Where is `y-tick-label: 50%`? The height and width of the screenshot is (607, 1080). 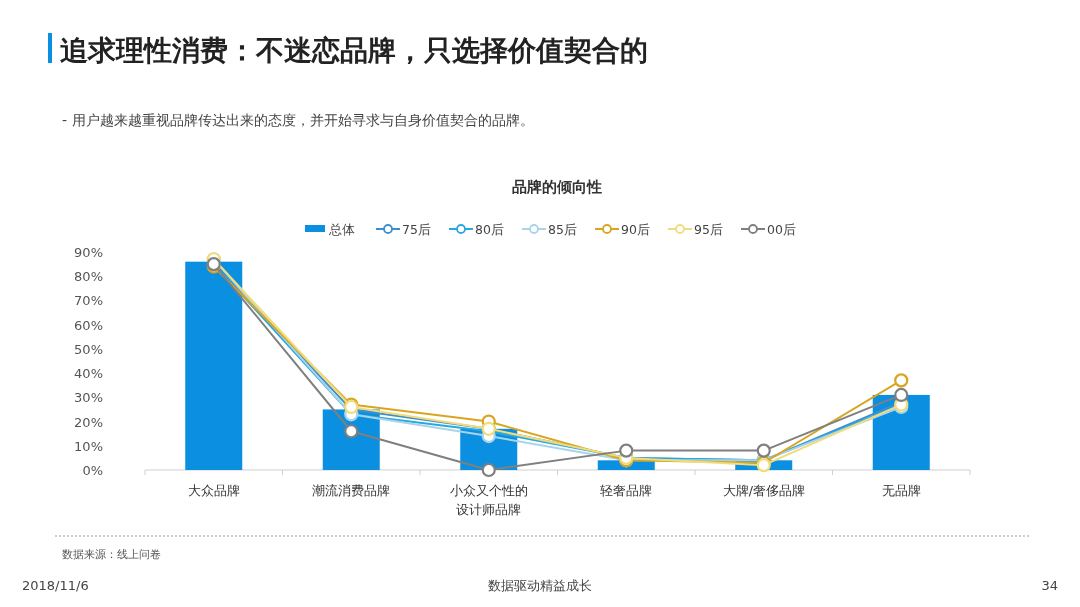 y-tick-label: 50% is located at coordinates (88, 349).